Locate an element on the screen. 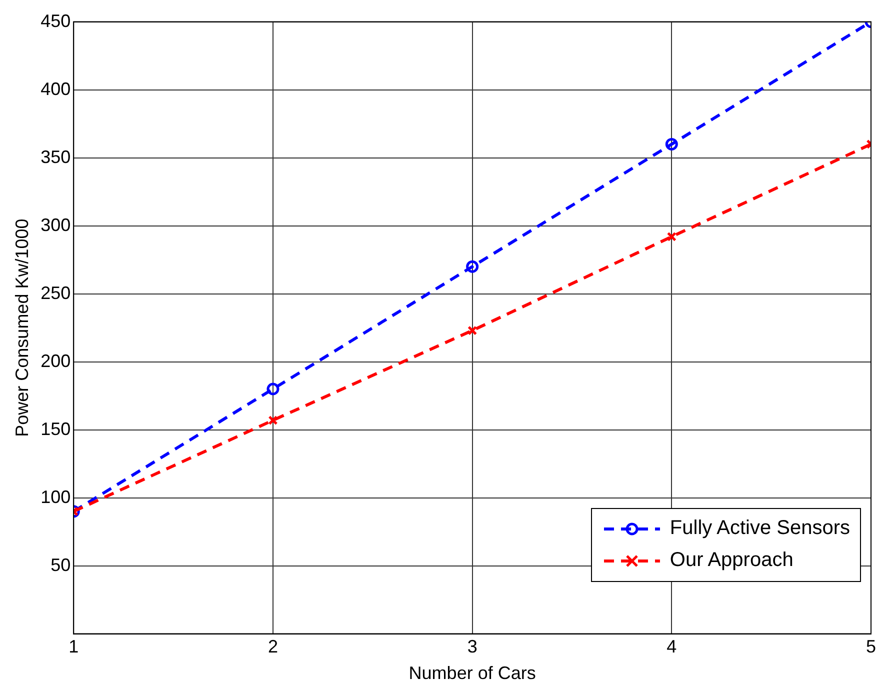 The image size is (889, 695). y-tick-label: 250 is located at coordinates (55, 292).